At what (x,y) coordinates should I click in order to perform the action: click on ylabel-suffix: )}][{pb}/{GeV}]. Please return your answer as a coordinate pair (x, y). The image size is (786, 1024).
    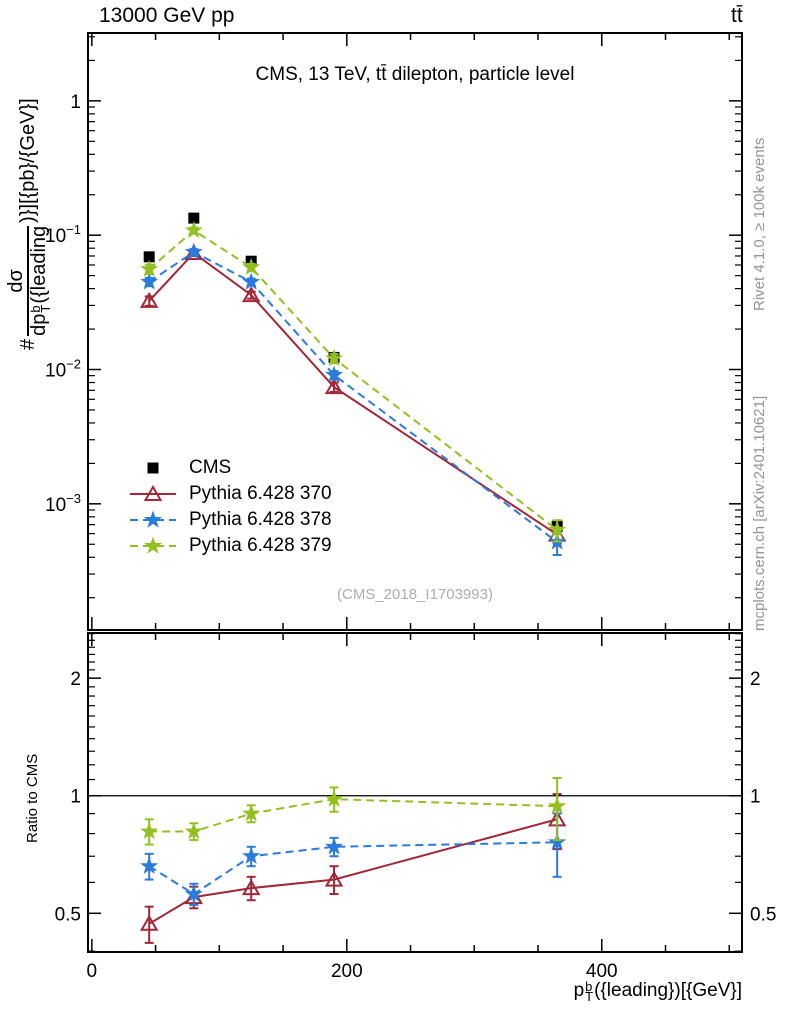
    Looking at the image, I should click on (27, 160).